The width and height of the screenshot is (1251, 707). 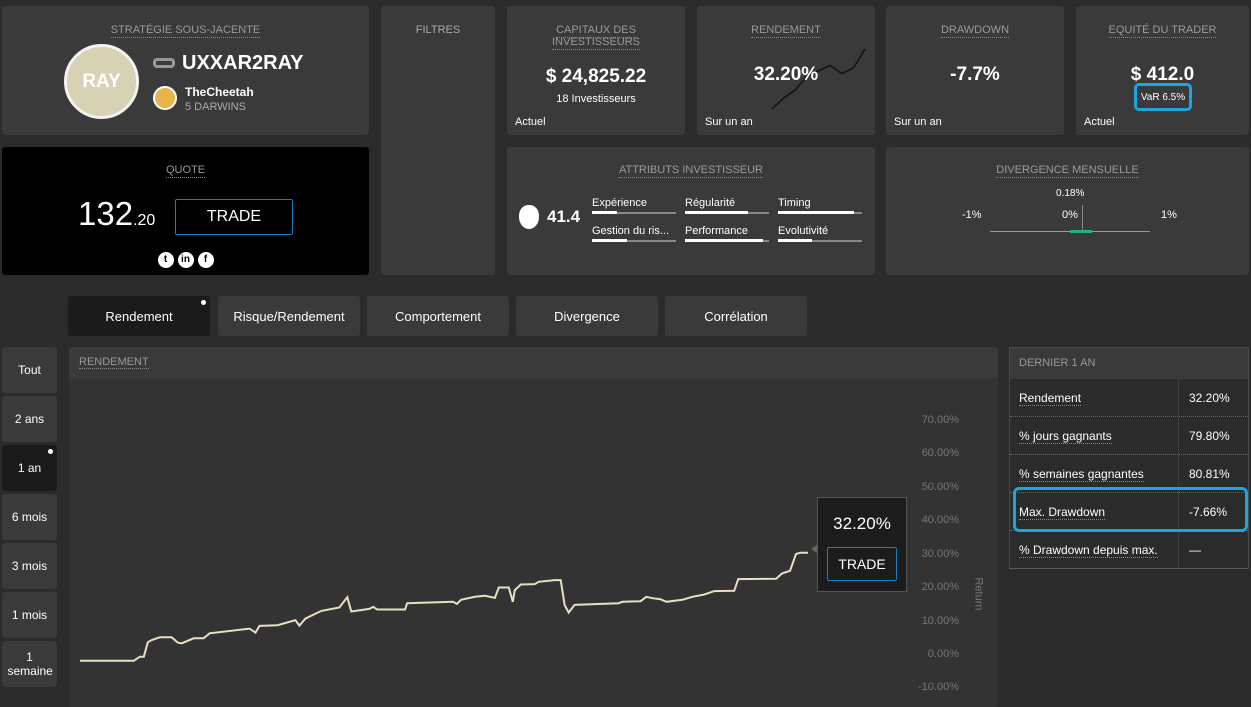 What do you see at coordinates (533, 363) in the screenshot?
I see `chart-header: Rendement` at bounding box center [533, 363].